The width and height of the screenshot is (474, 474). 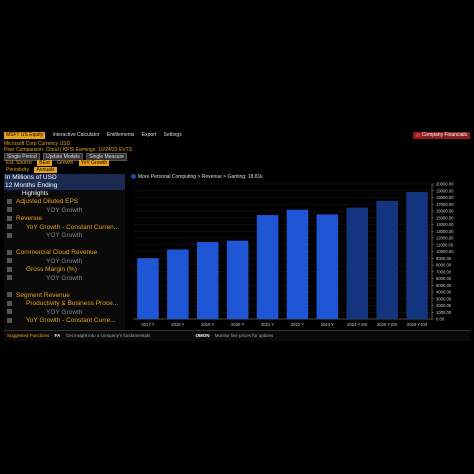 What do you see at coordinates (445, 244) in the screenshot?
I see `y-tick-label: 11000.00` at bounding box center [445, 244].